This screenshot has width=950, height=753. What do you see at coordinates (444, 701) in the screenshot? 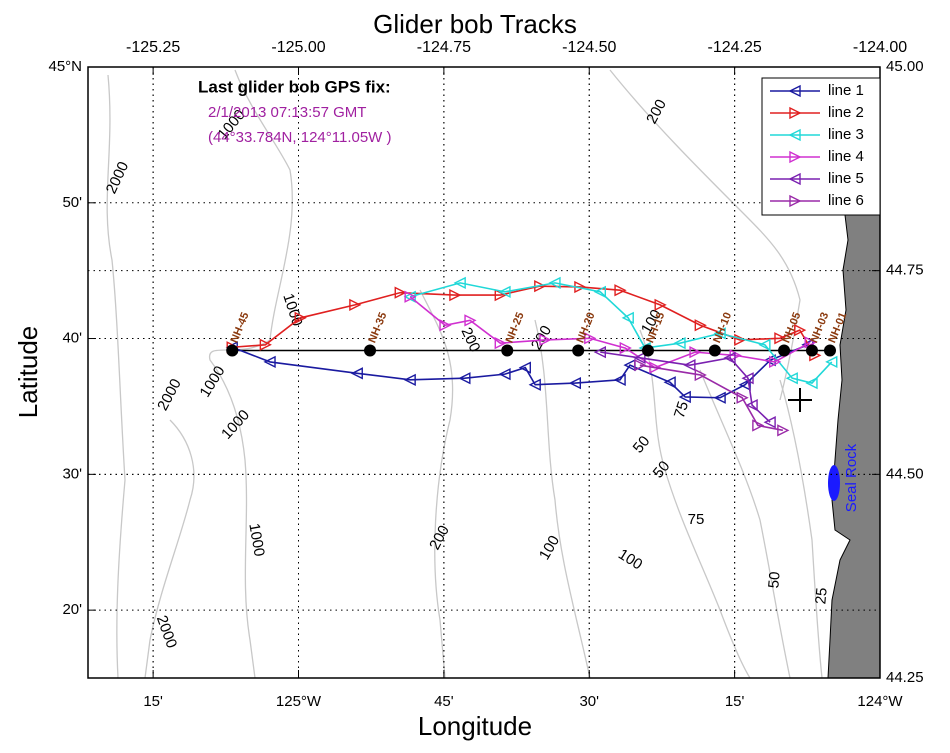
I see `x-tick-label: 45'` at bounding box center [444, 701].